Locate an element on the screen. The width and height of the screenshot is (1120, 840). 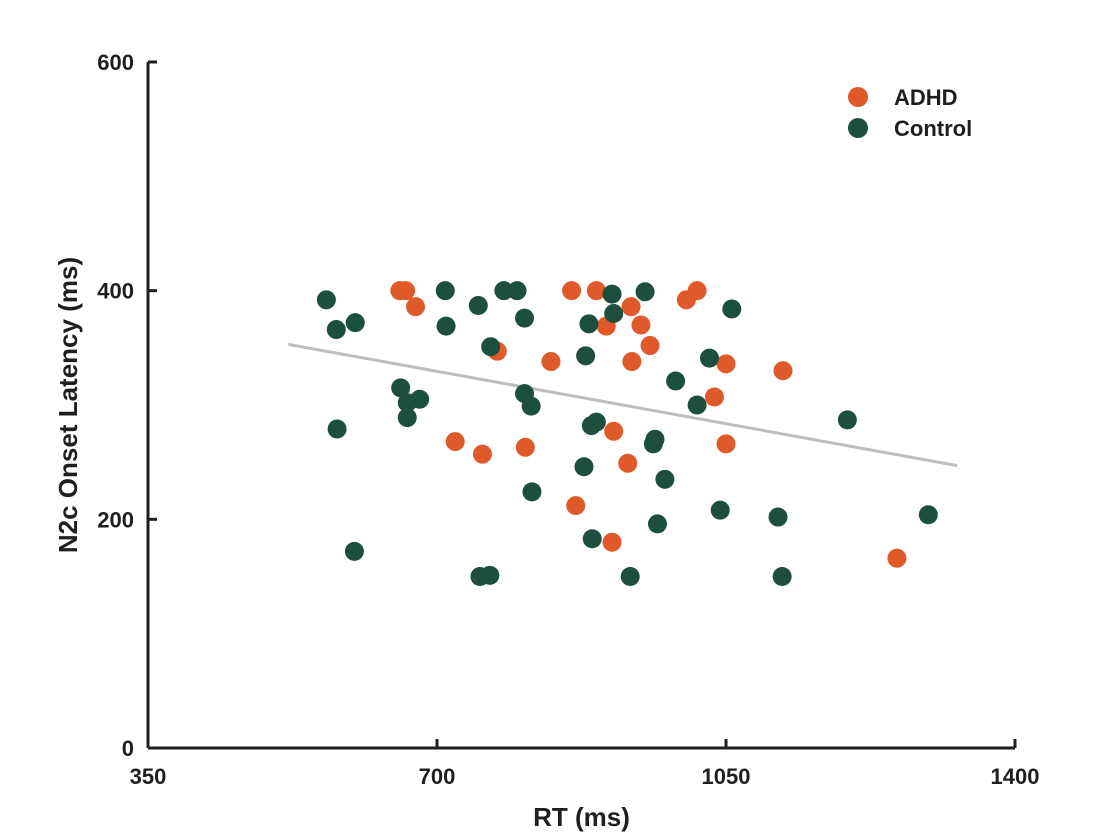
legend: ADHD Control is located at coordinates (910, 113).